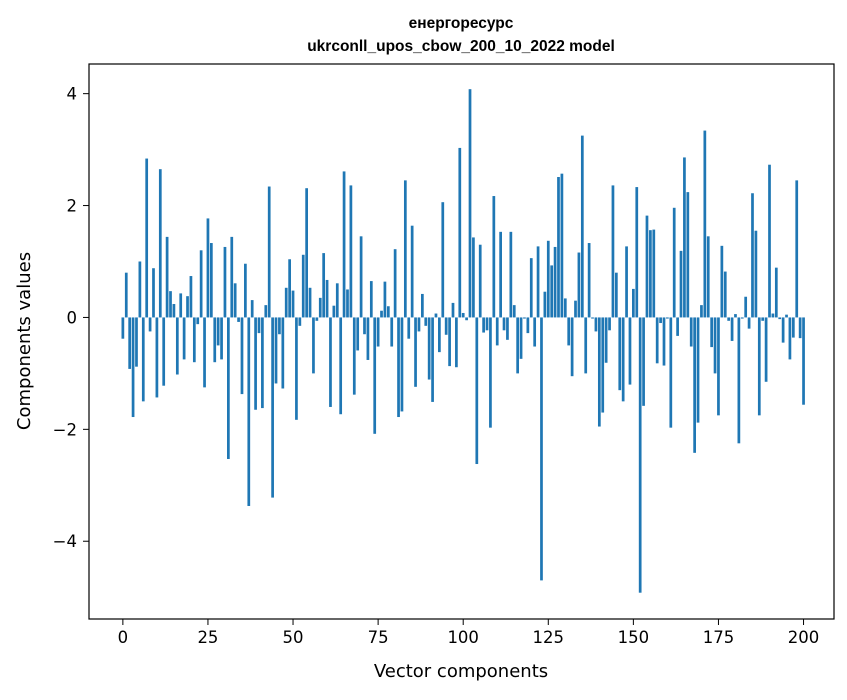  I want to click on y-tick-label: −4, so click(65, 541).